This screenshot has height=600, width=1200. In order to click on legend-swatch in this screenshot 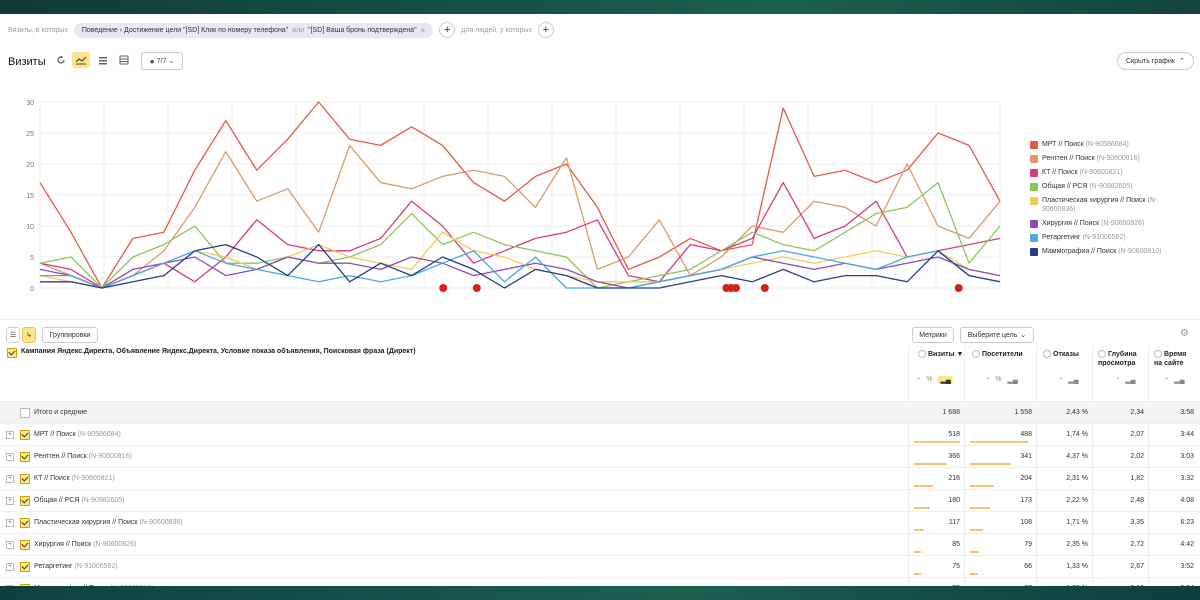, I will do `click(1034, 187)`.